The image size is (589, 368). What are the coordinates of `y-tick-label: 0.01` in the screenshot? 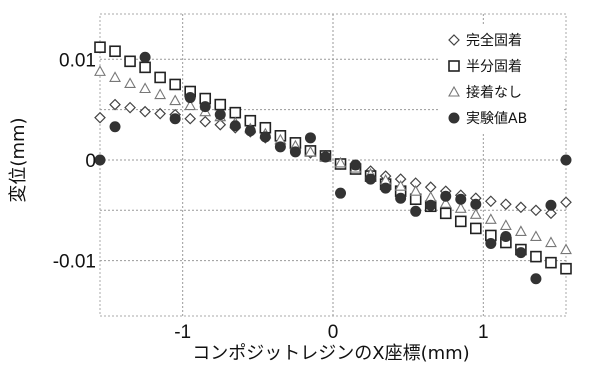 It's located at (77, 60).